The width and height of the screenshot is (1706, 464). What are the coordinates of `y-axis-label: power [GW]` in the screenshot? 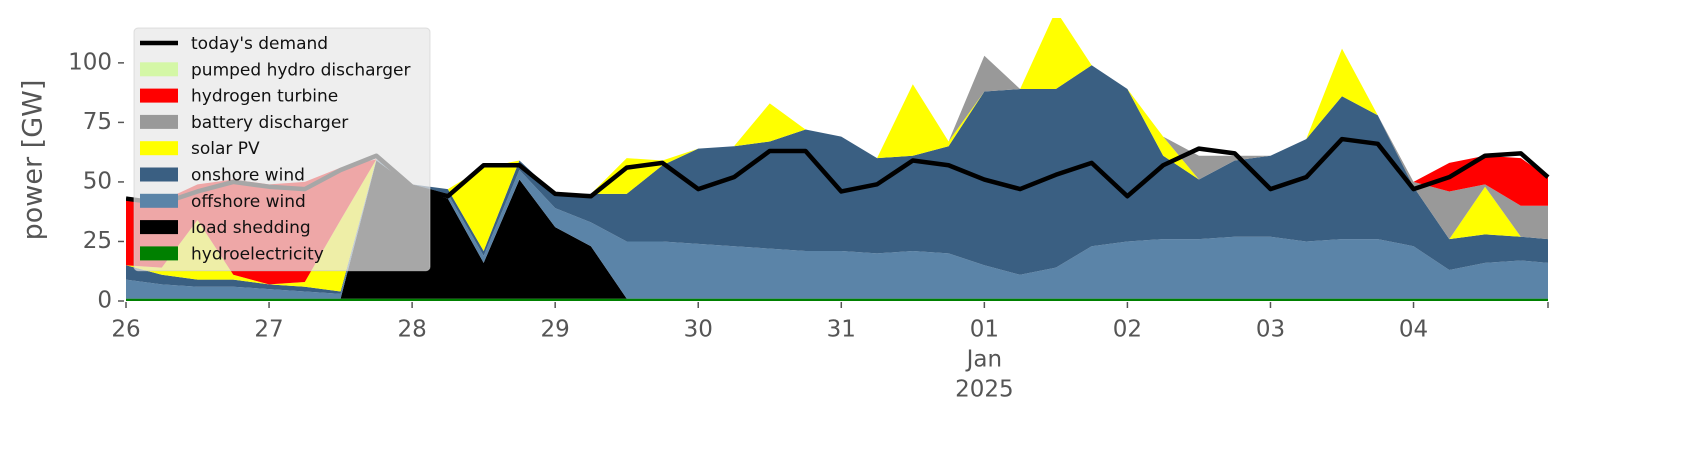 It's located at (33, 160).